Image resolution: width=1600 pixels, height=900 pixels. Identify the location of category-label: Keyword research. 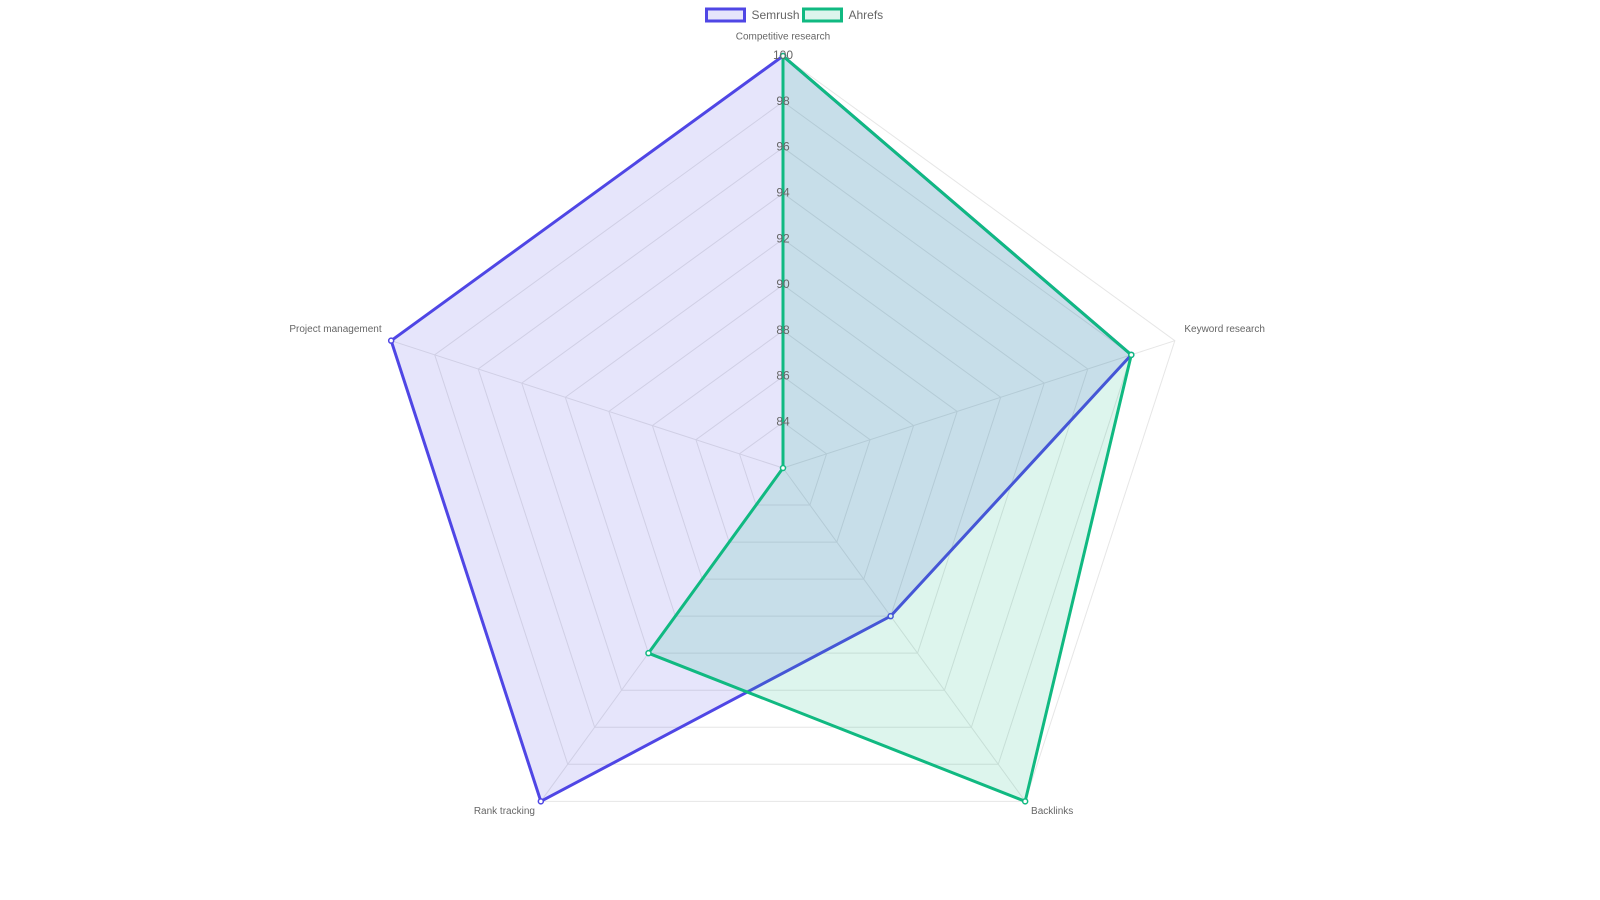
(1224, 329).